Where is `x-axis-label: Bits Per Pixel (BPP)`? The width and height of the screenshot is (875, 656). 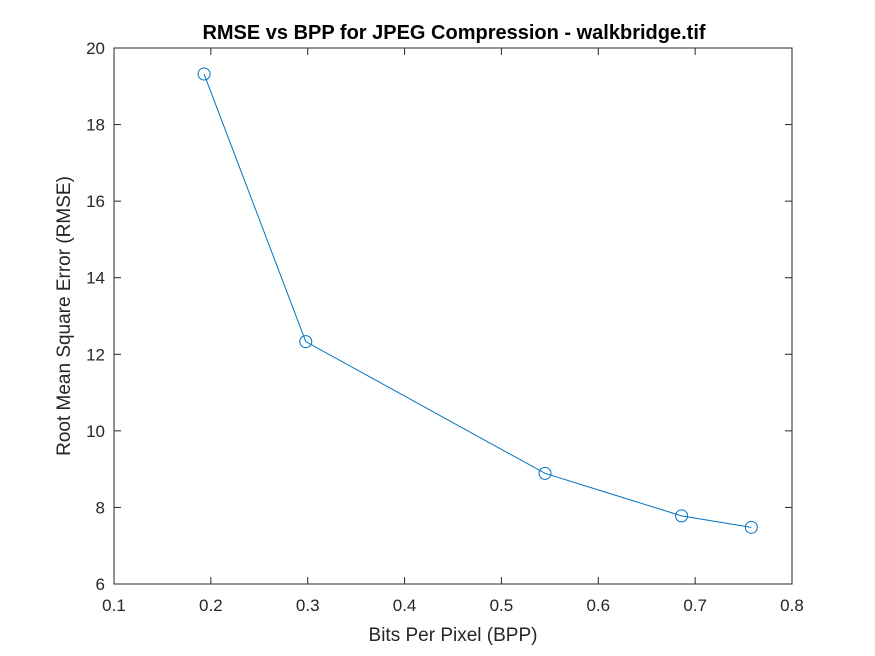 x-axis-label: Bits Per Pixel (BPP) is located at coordinates (453, 635).